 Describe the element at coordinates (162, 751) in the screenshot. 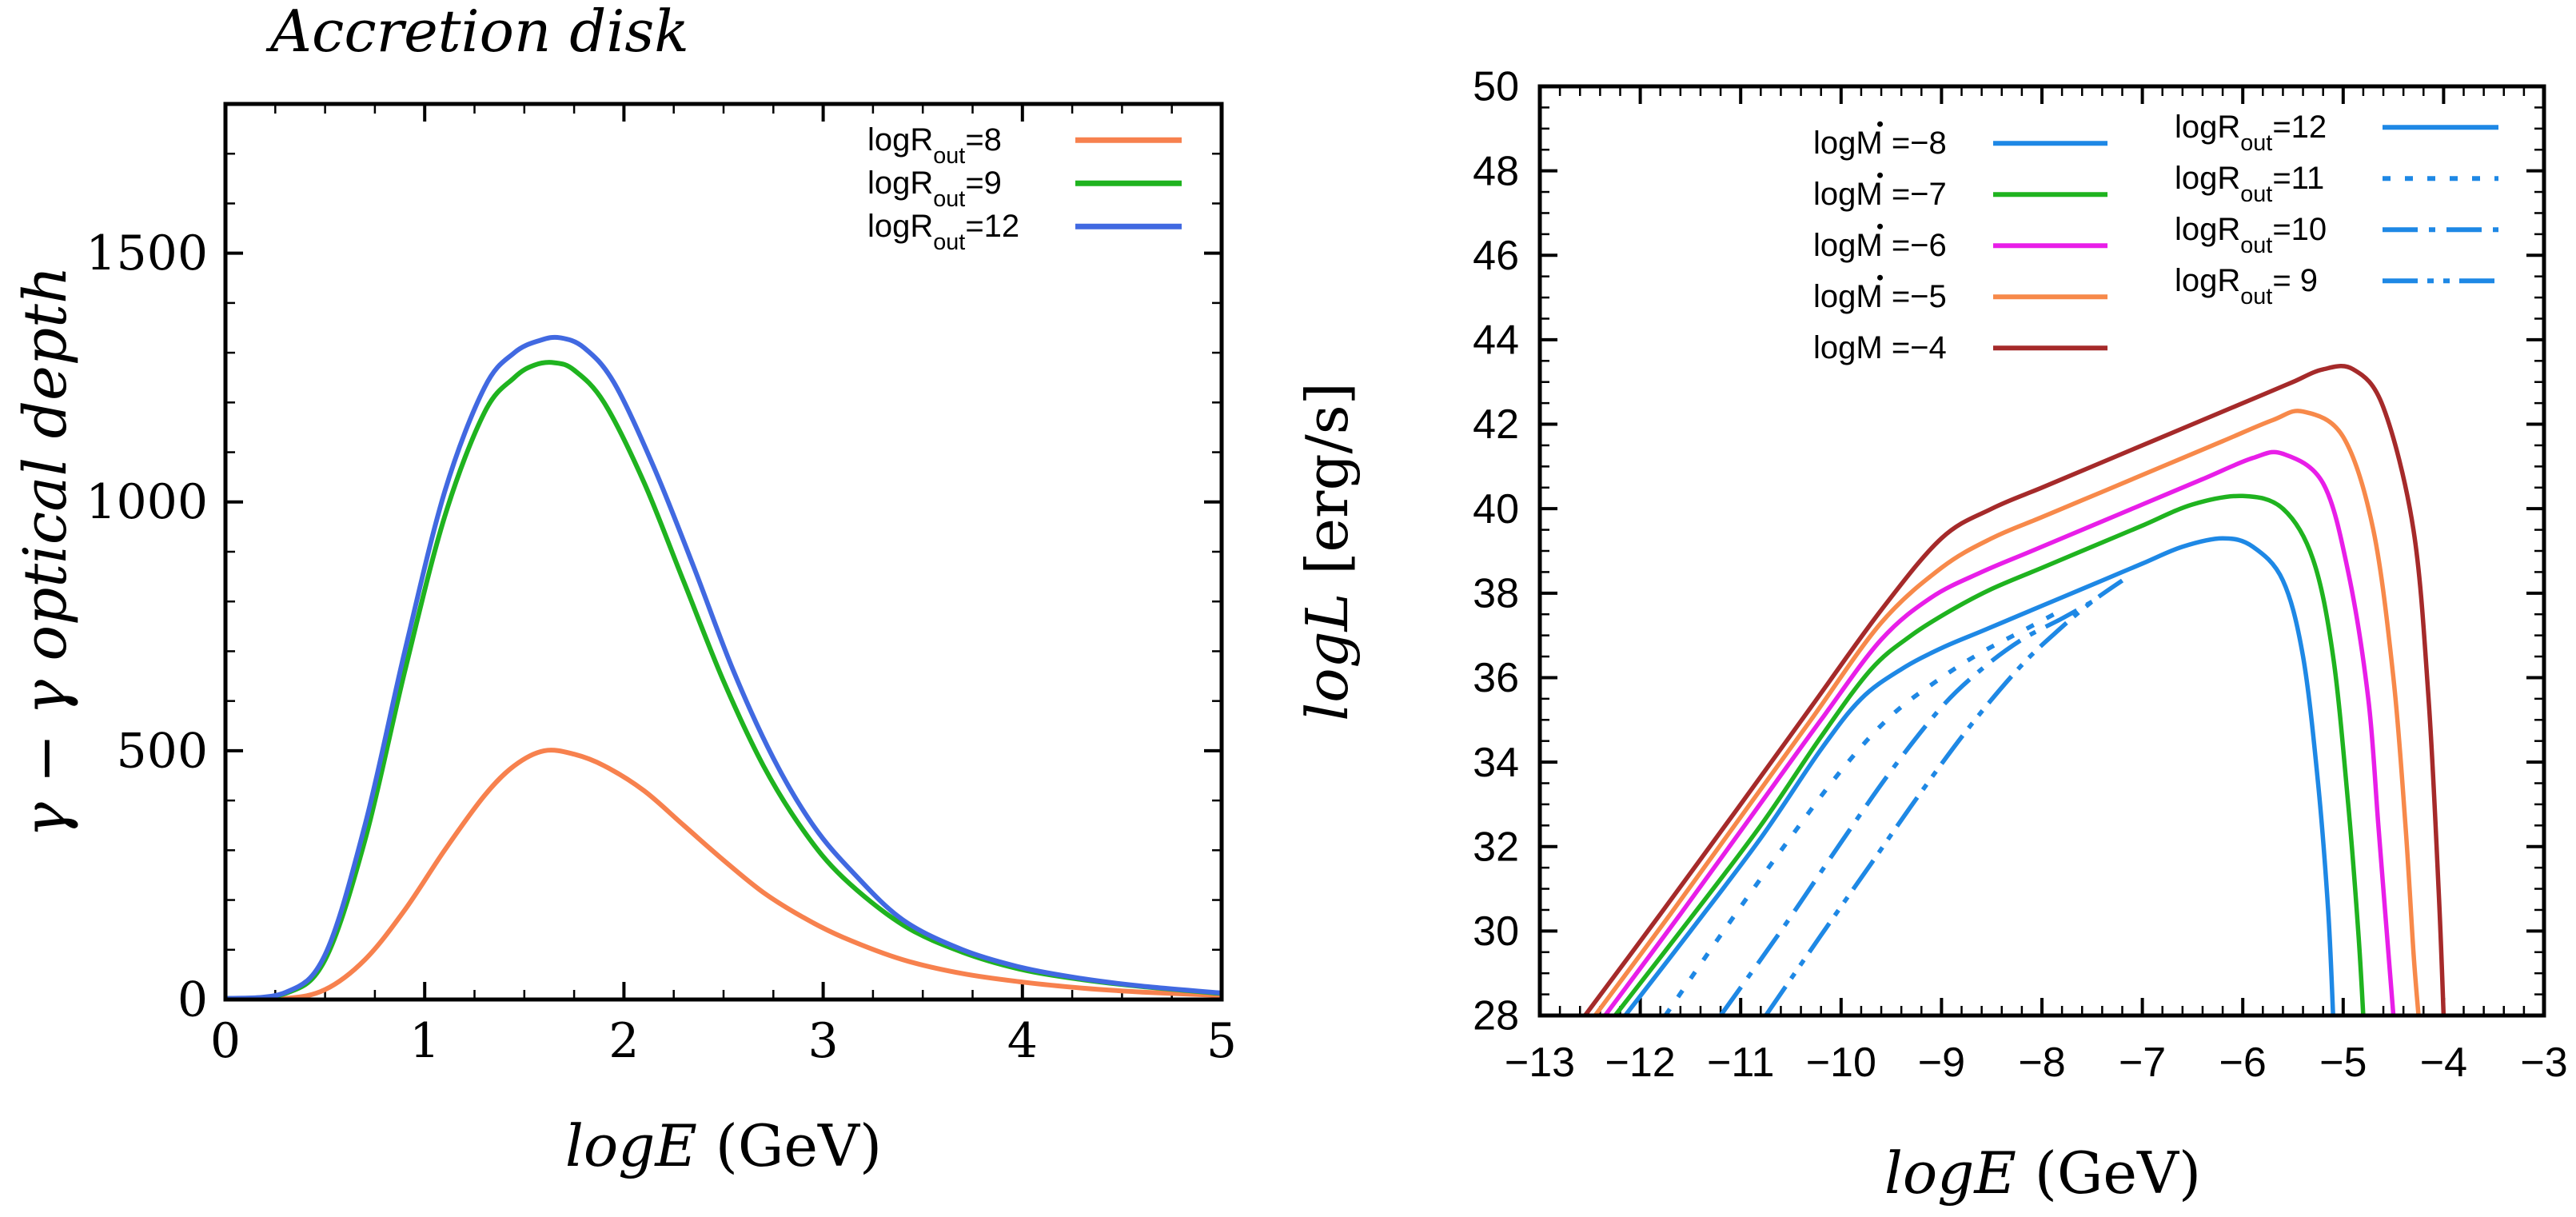

I see `y-tick-label: 500` at that location.